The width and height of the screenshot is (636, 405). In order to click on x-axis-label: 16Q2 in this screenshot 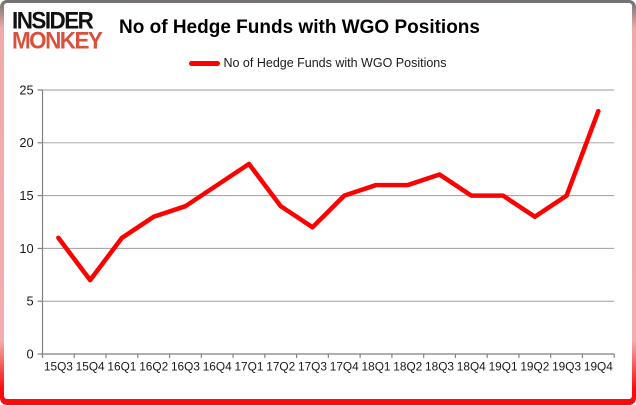, I will do `click(153, 367)`.